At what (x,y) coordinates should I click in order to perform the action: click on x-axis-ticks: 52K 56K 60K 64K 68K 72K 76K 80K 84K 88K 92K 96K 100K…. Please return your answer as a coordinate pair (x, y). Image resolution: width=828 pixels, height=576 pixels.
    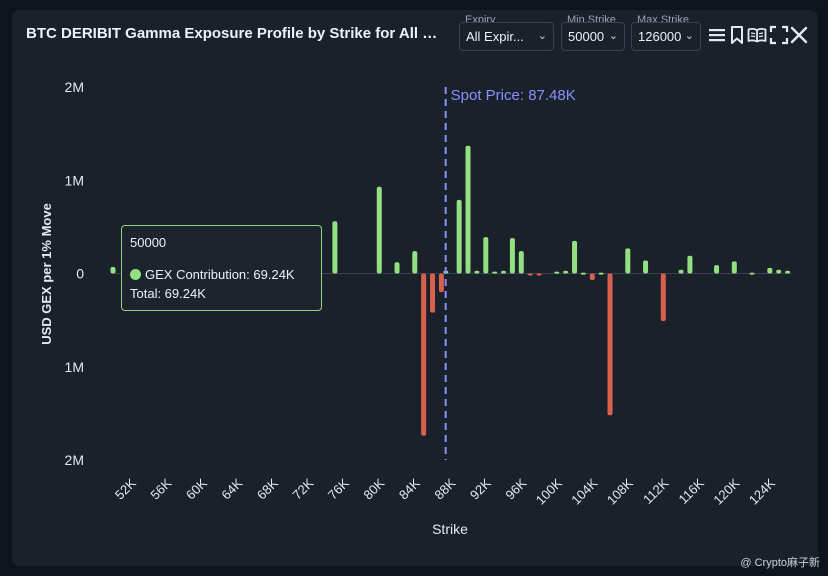
    Looking at the image, I should click on (445, 491).